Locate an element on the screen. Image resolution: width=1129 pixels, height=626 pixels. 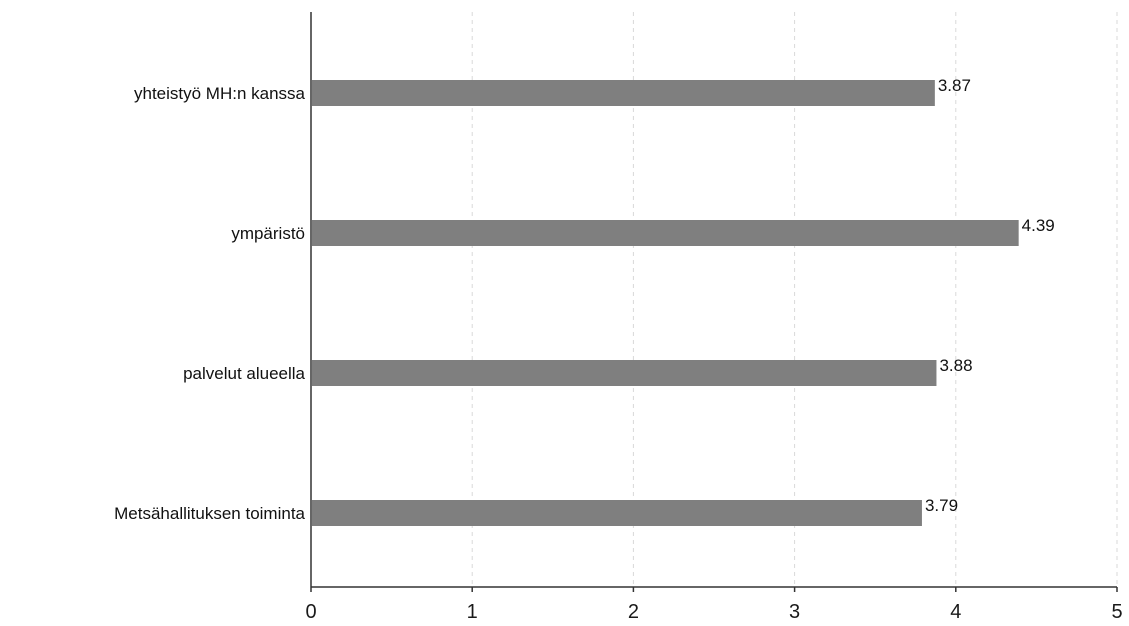
category-label-1: ympäristö is located at coordinates (268, 233).